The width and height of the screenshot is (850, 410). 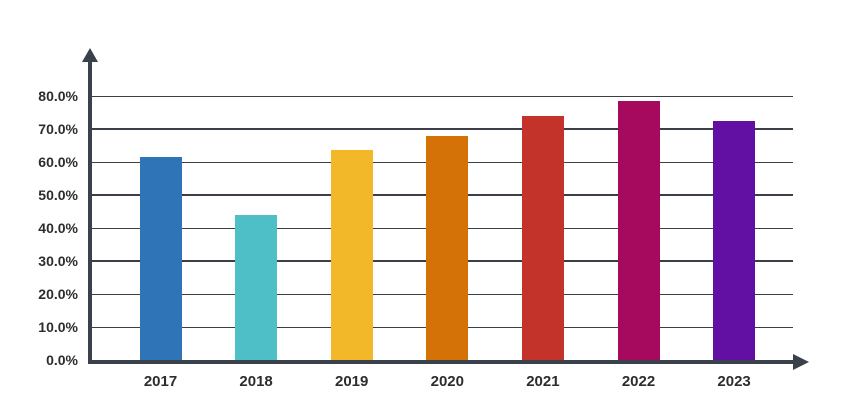 I want to click on bar-2020, so click(x=447, y=247).